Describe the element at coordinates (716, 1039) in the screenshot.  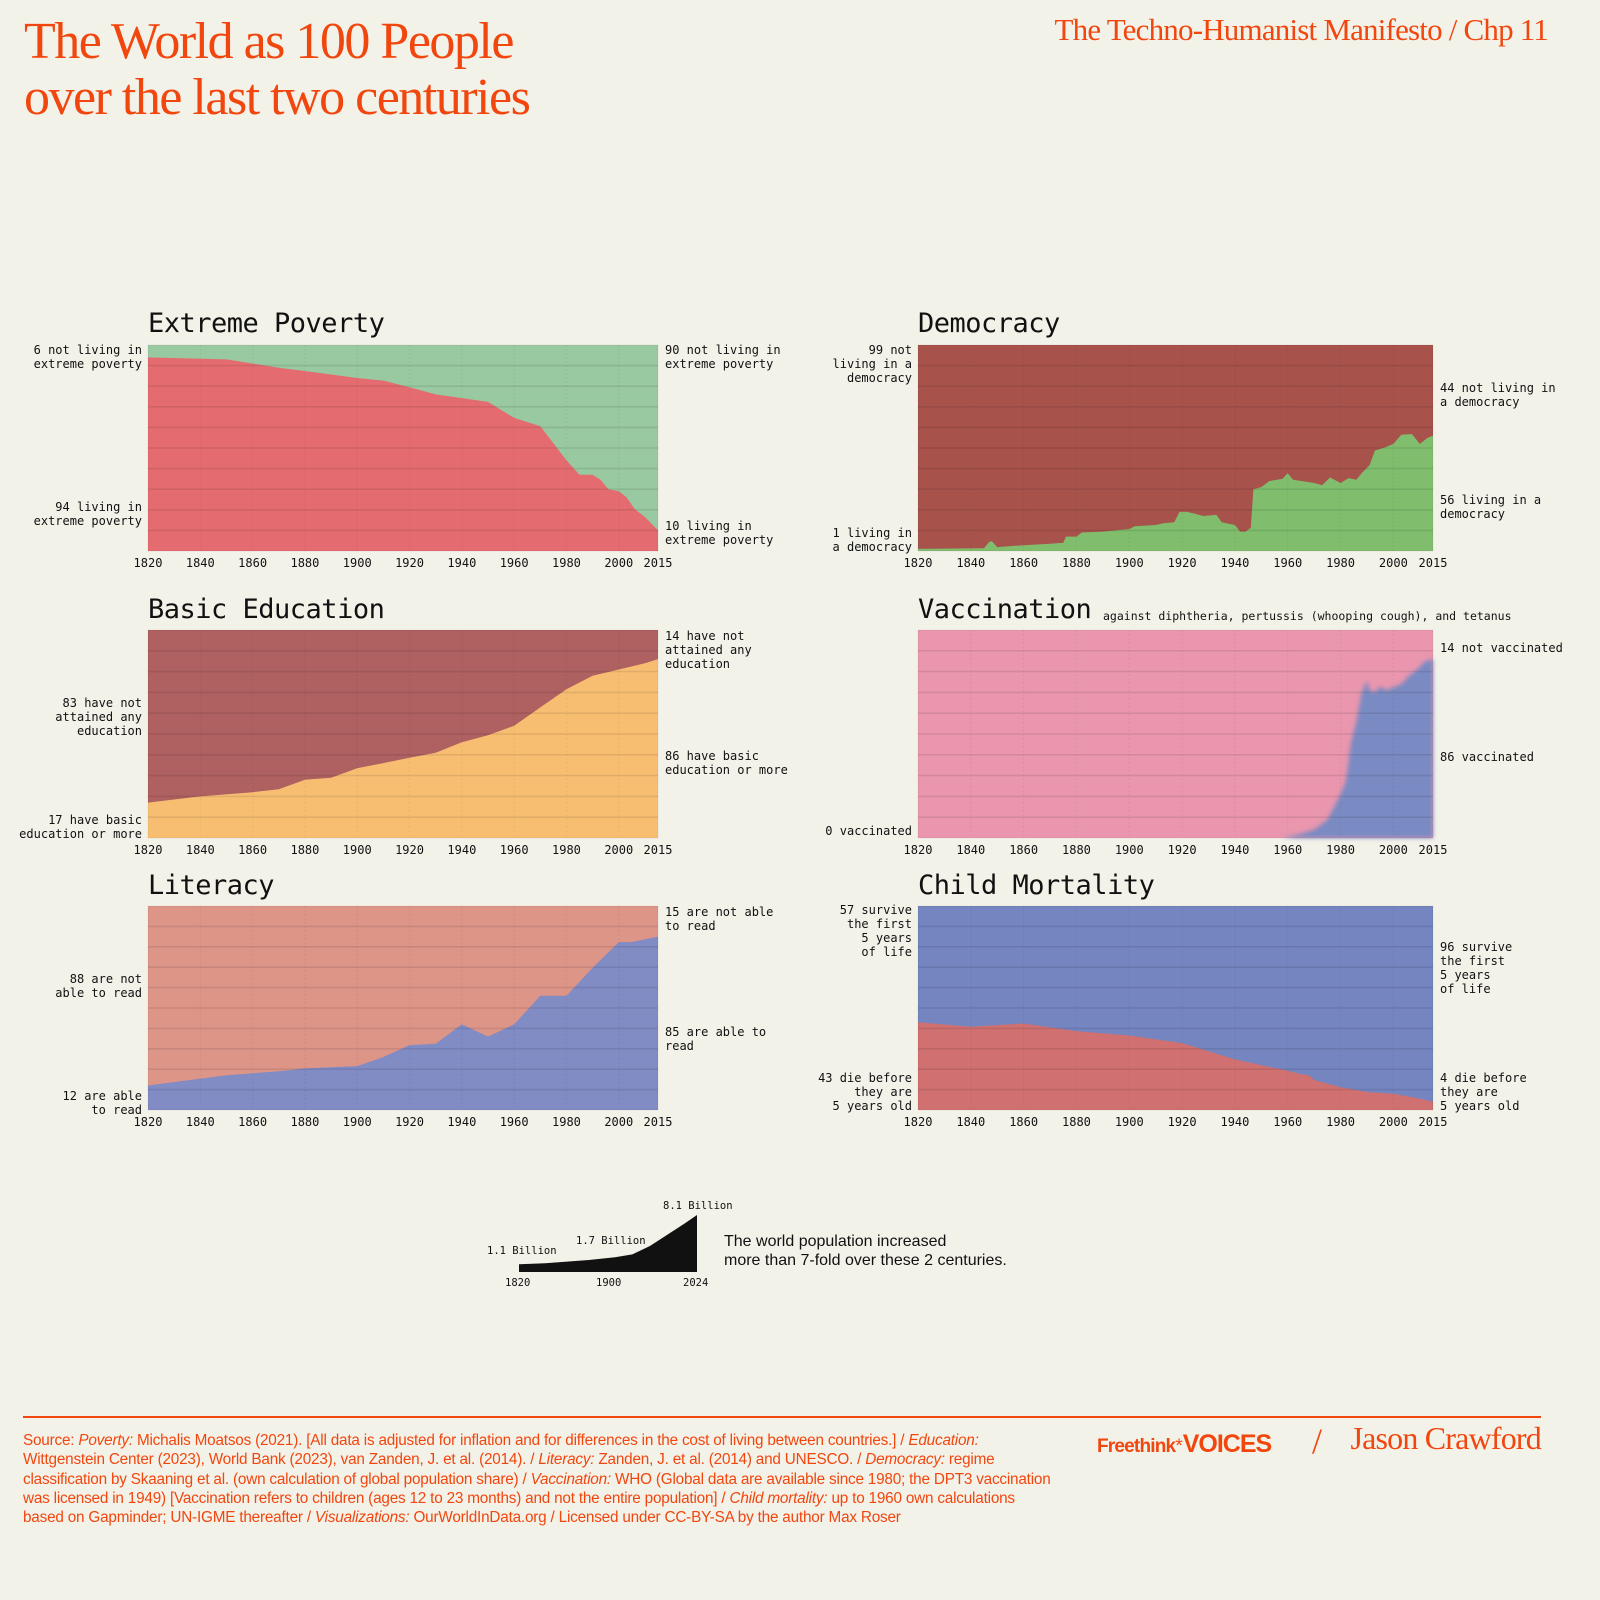
I see `annotation-right-bottom: 85 are able to read` at that location.